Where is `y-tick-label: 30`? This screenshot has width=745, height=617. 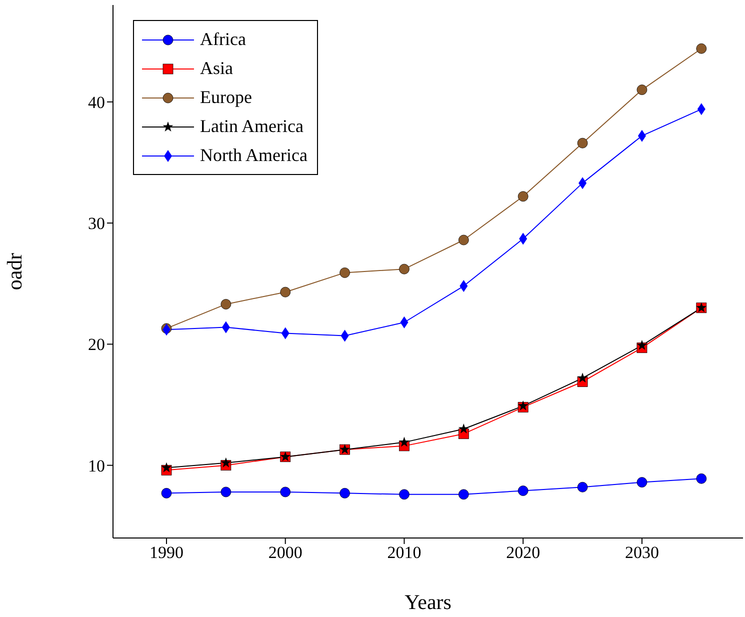
y-tick-label: 30 is located at coordinates (96, 224).